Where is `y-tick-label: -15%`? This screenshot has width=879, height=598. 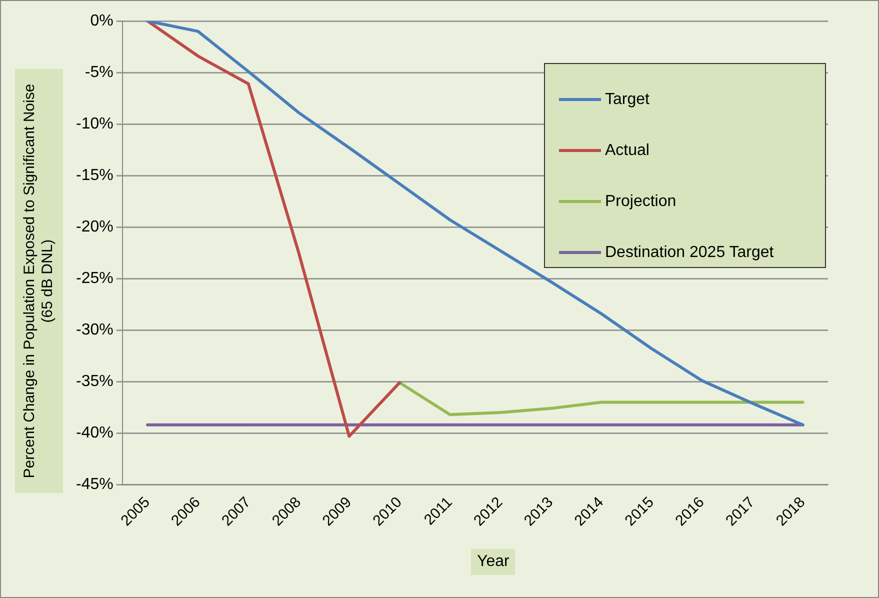
y-tick-label: -15% is located at coordinates (95, 175).